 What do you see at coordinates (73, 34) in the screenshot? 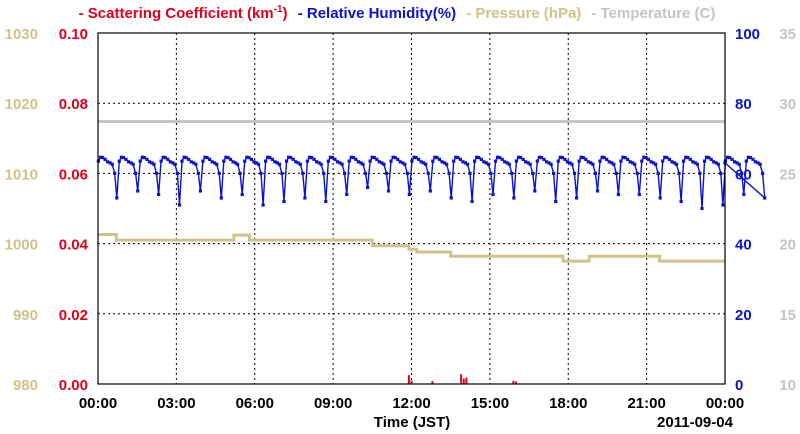
I see `scattering-axis-tick-label: 0.10` at bounding box center [73, 34].